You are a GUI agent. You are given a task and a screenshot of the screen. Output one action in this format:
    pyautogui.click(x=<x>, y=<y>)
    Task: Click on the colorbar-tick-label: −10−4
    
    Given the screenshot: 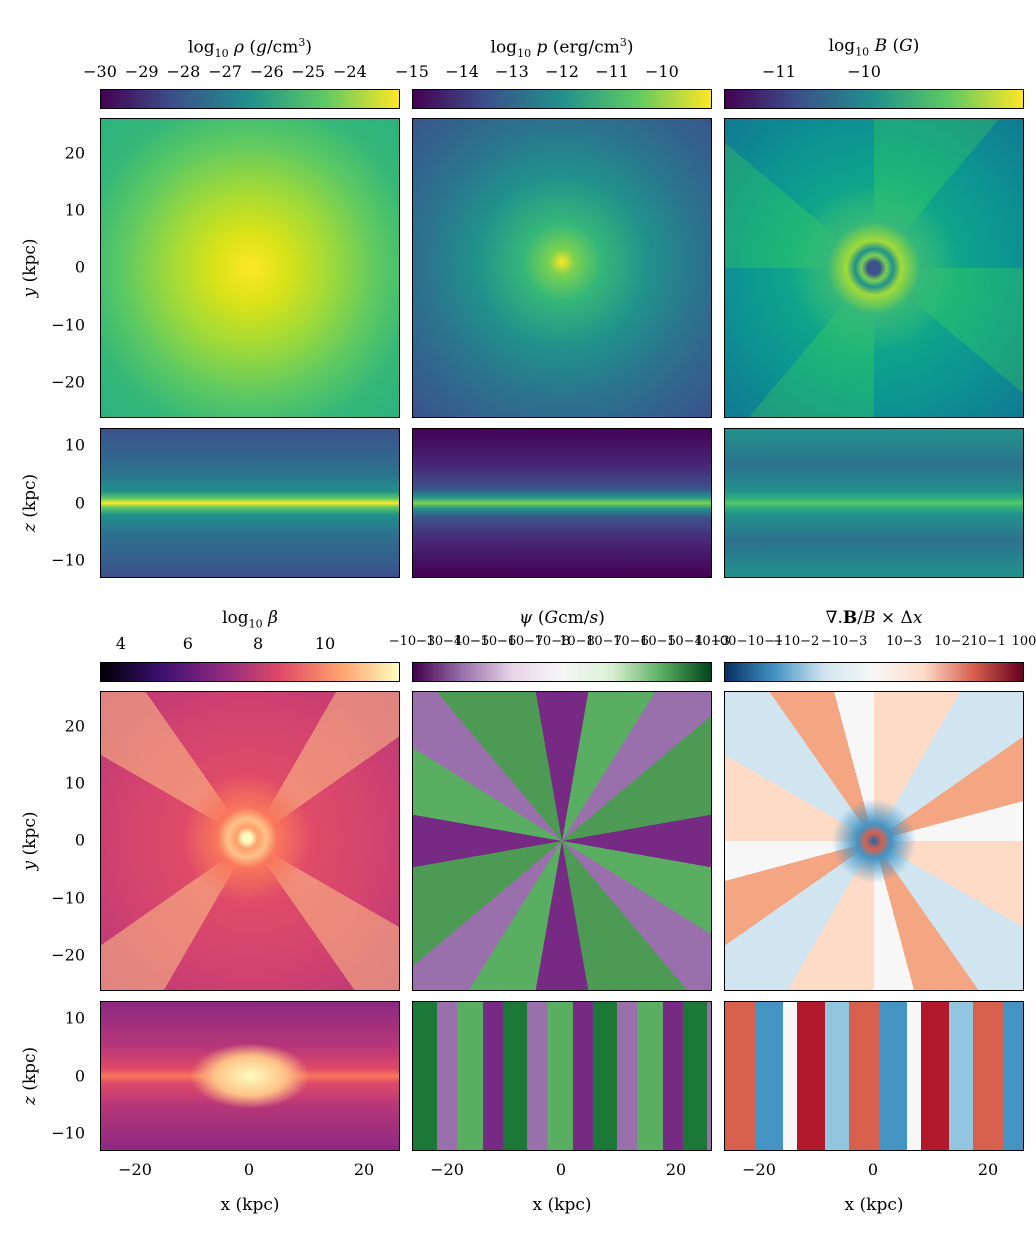 What is the action you would take?
    pyautogui.click(x=439, y=641)
    